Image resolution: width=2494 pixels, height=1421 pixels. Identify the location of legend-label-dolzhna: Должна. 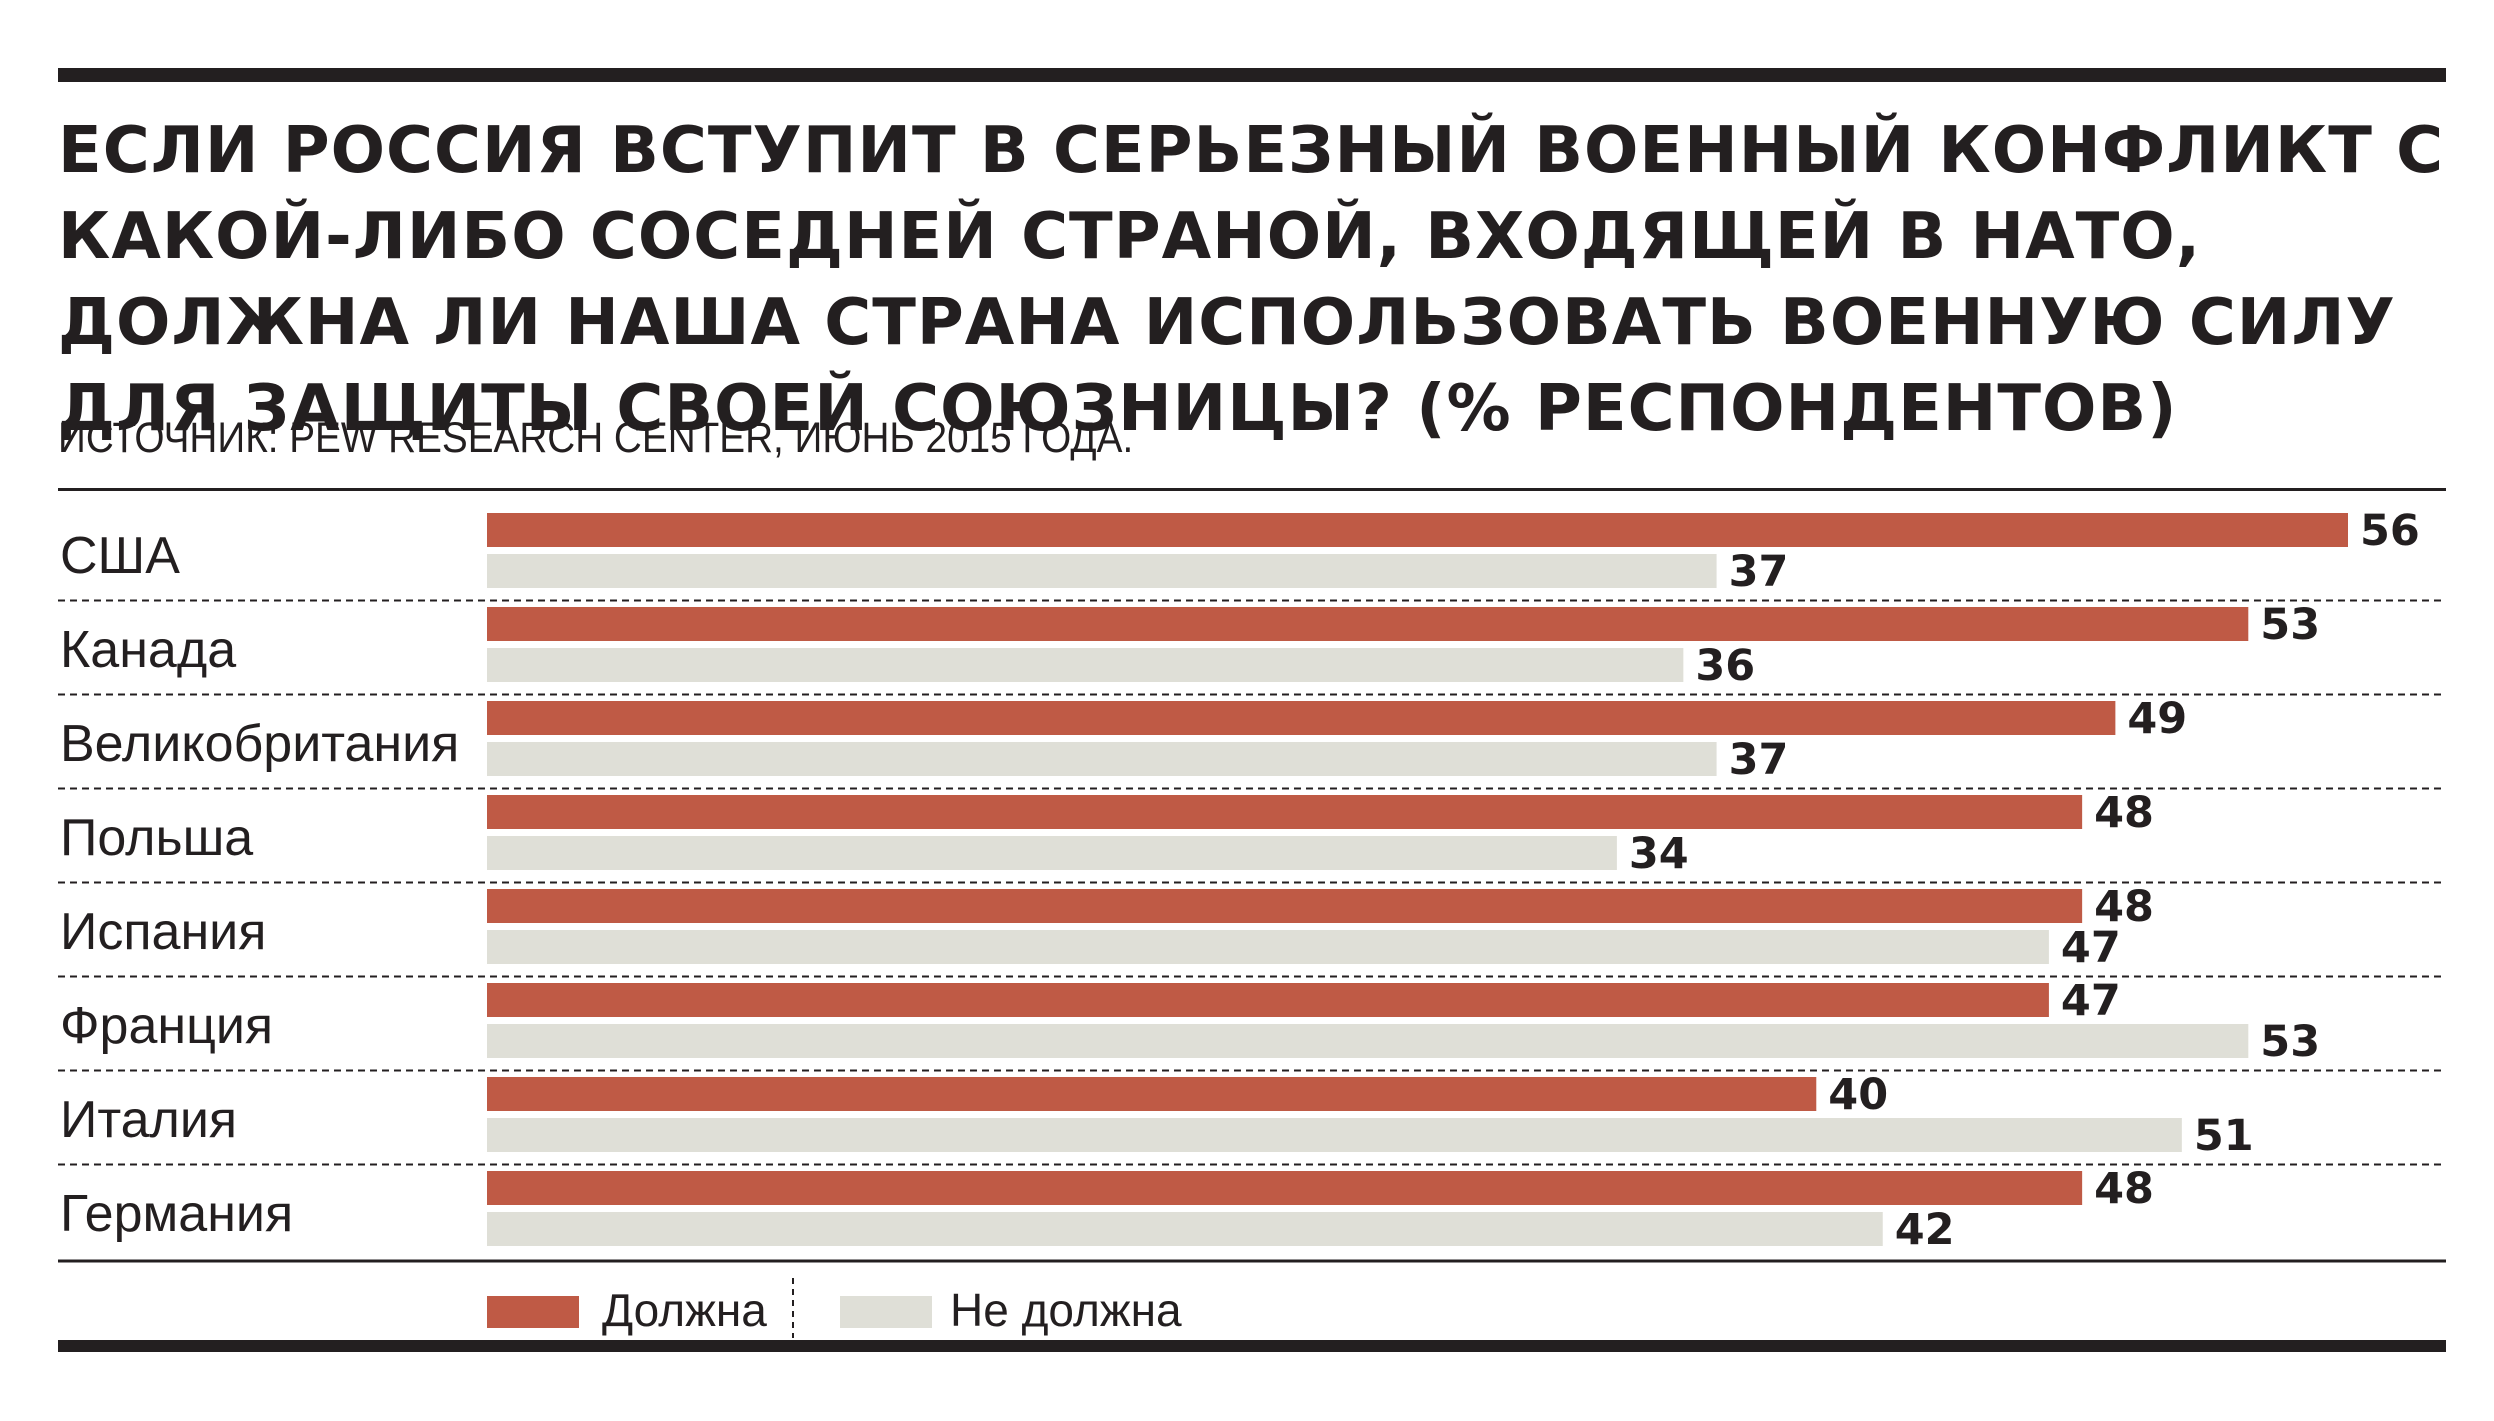
(684, 1310).